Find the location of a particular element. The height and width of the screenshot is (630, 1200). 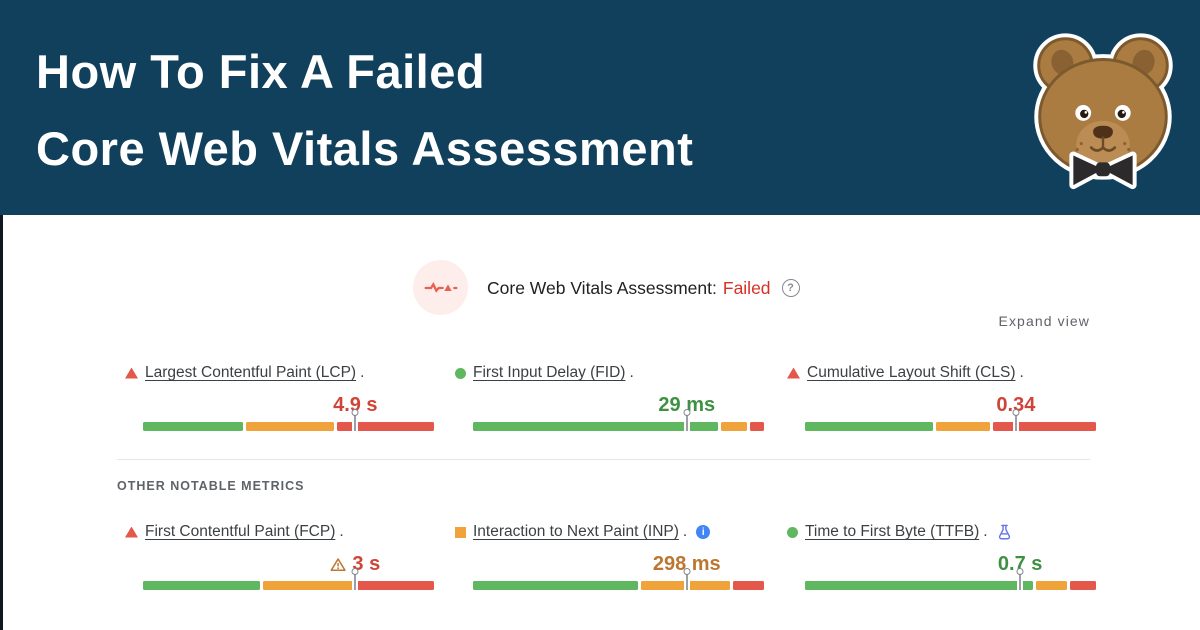

pulse-line-icon is located at coordinates (440, 287).